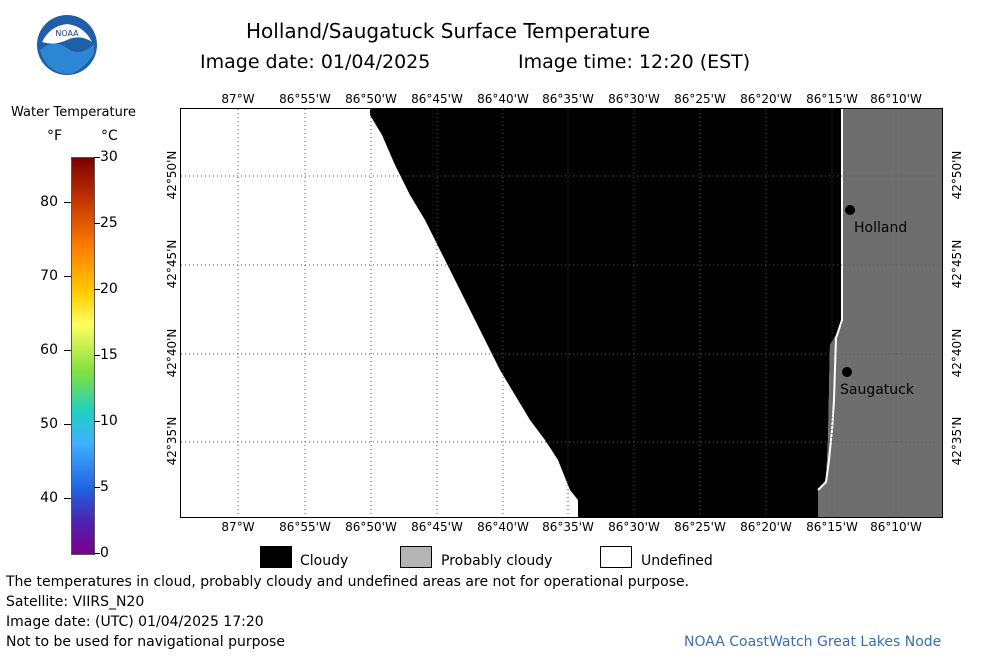 This screenshot has height=658, width=982. I want to click on celsius-tick: 30, so click(109, 157).